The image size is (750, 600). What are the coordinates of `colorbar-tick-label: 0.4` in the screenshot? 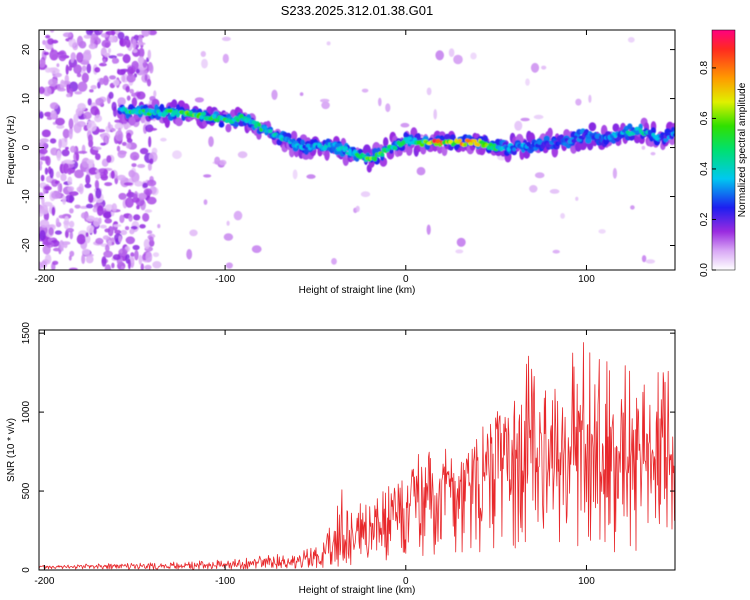 It's located at (704, 169).